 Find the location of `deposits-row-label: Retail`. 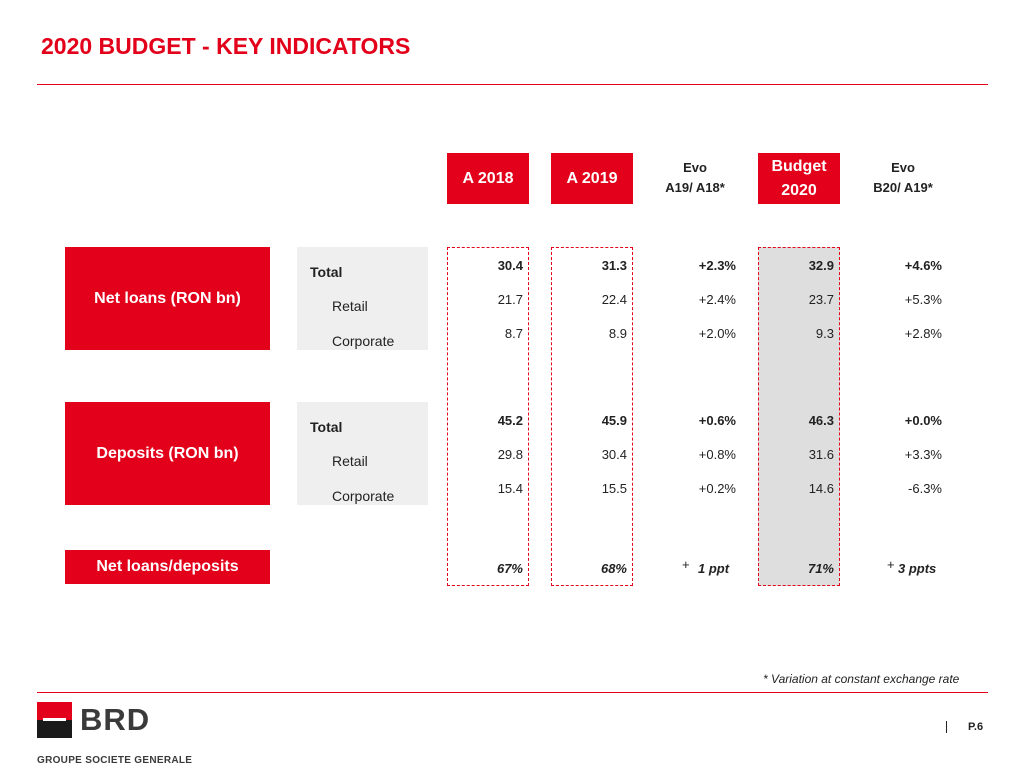

deposits-row-label: Retail is located at coordinates (350, 461).